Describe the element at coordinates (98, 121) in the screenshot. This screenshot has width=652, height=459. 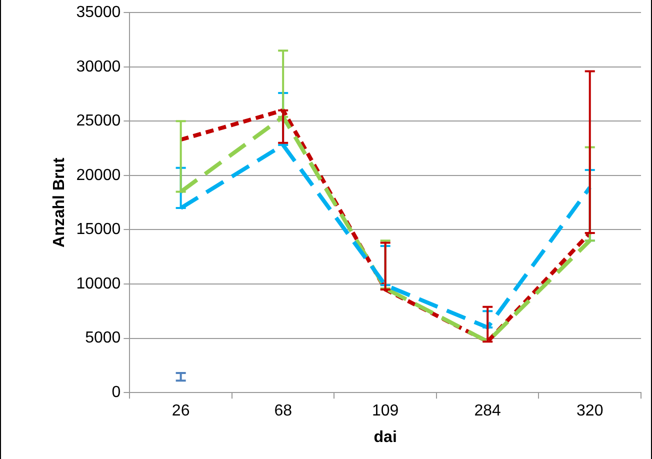
I see `y-tick-label: 25000` at that location.